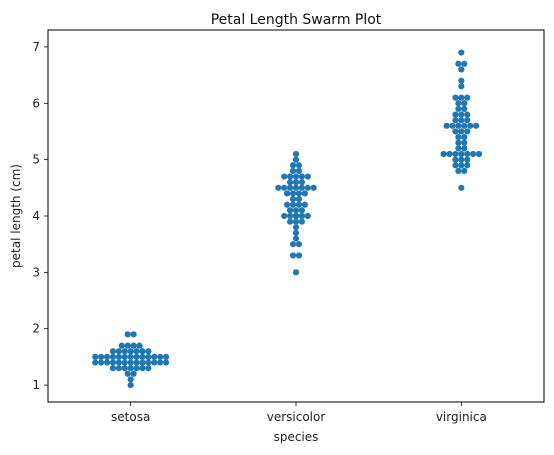 The height and width of the screenshot is (455, 554). Describe the element at coordinates (36, 160) in the screenshot. I see `y-tick-label: 5` at that location.